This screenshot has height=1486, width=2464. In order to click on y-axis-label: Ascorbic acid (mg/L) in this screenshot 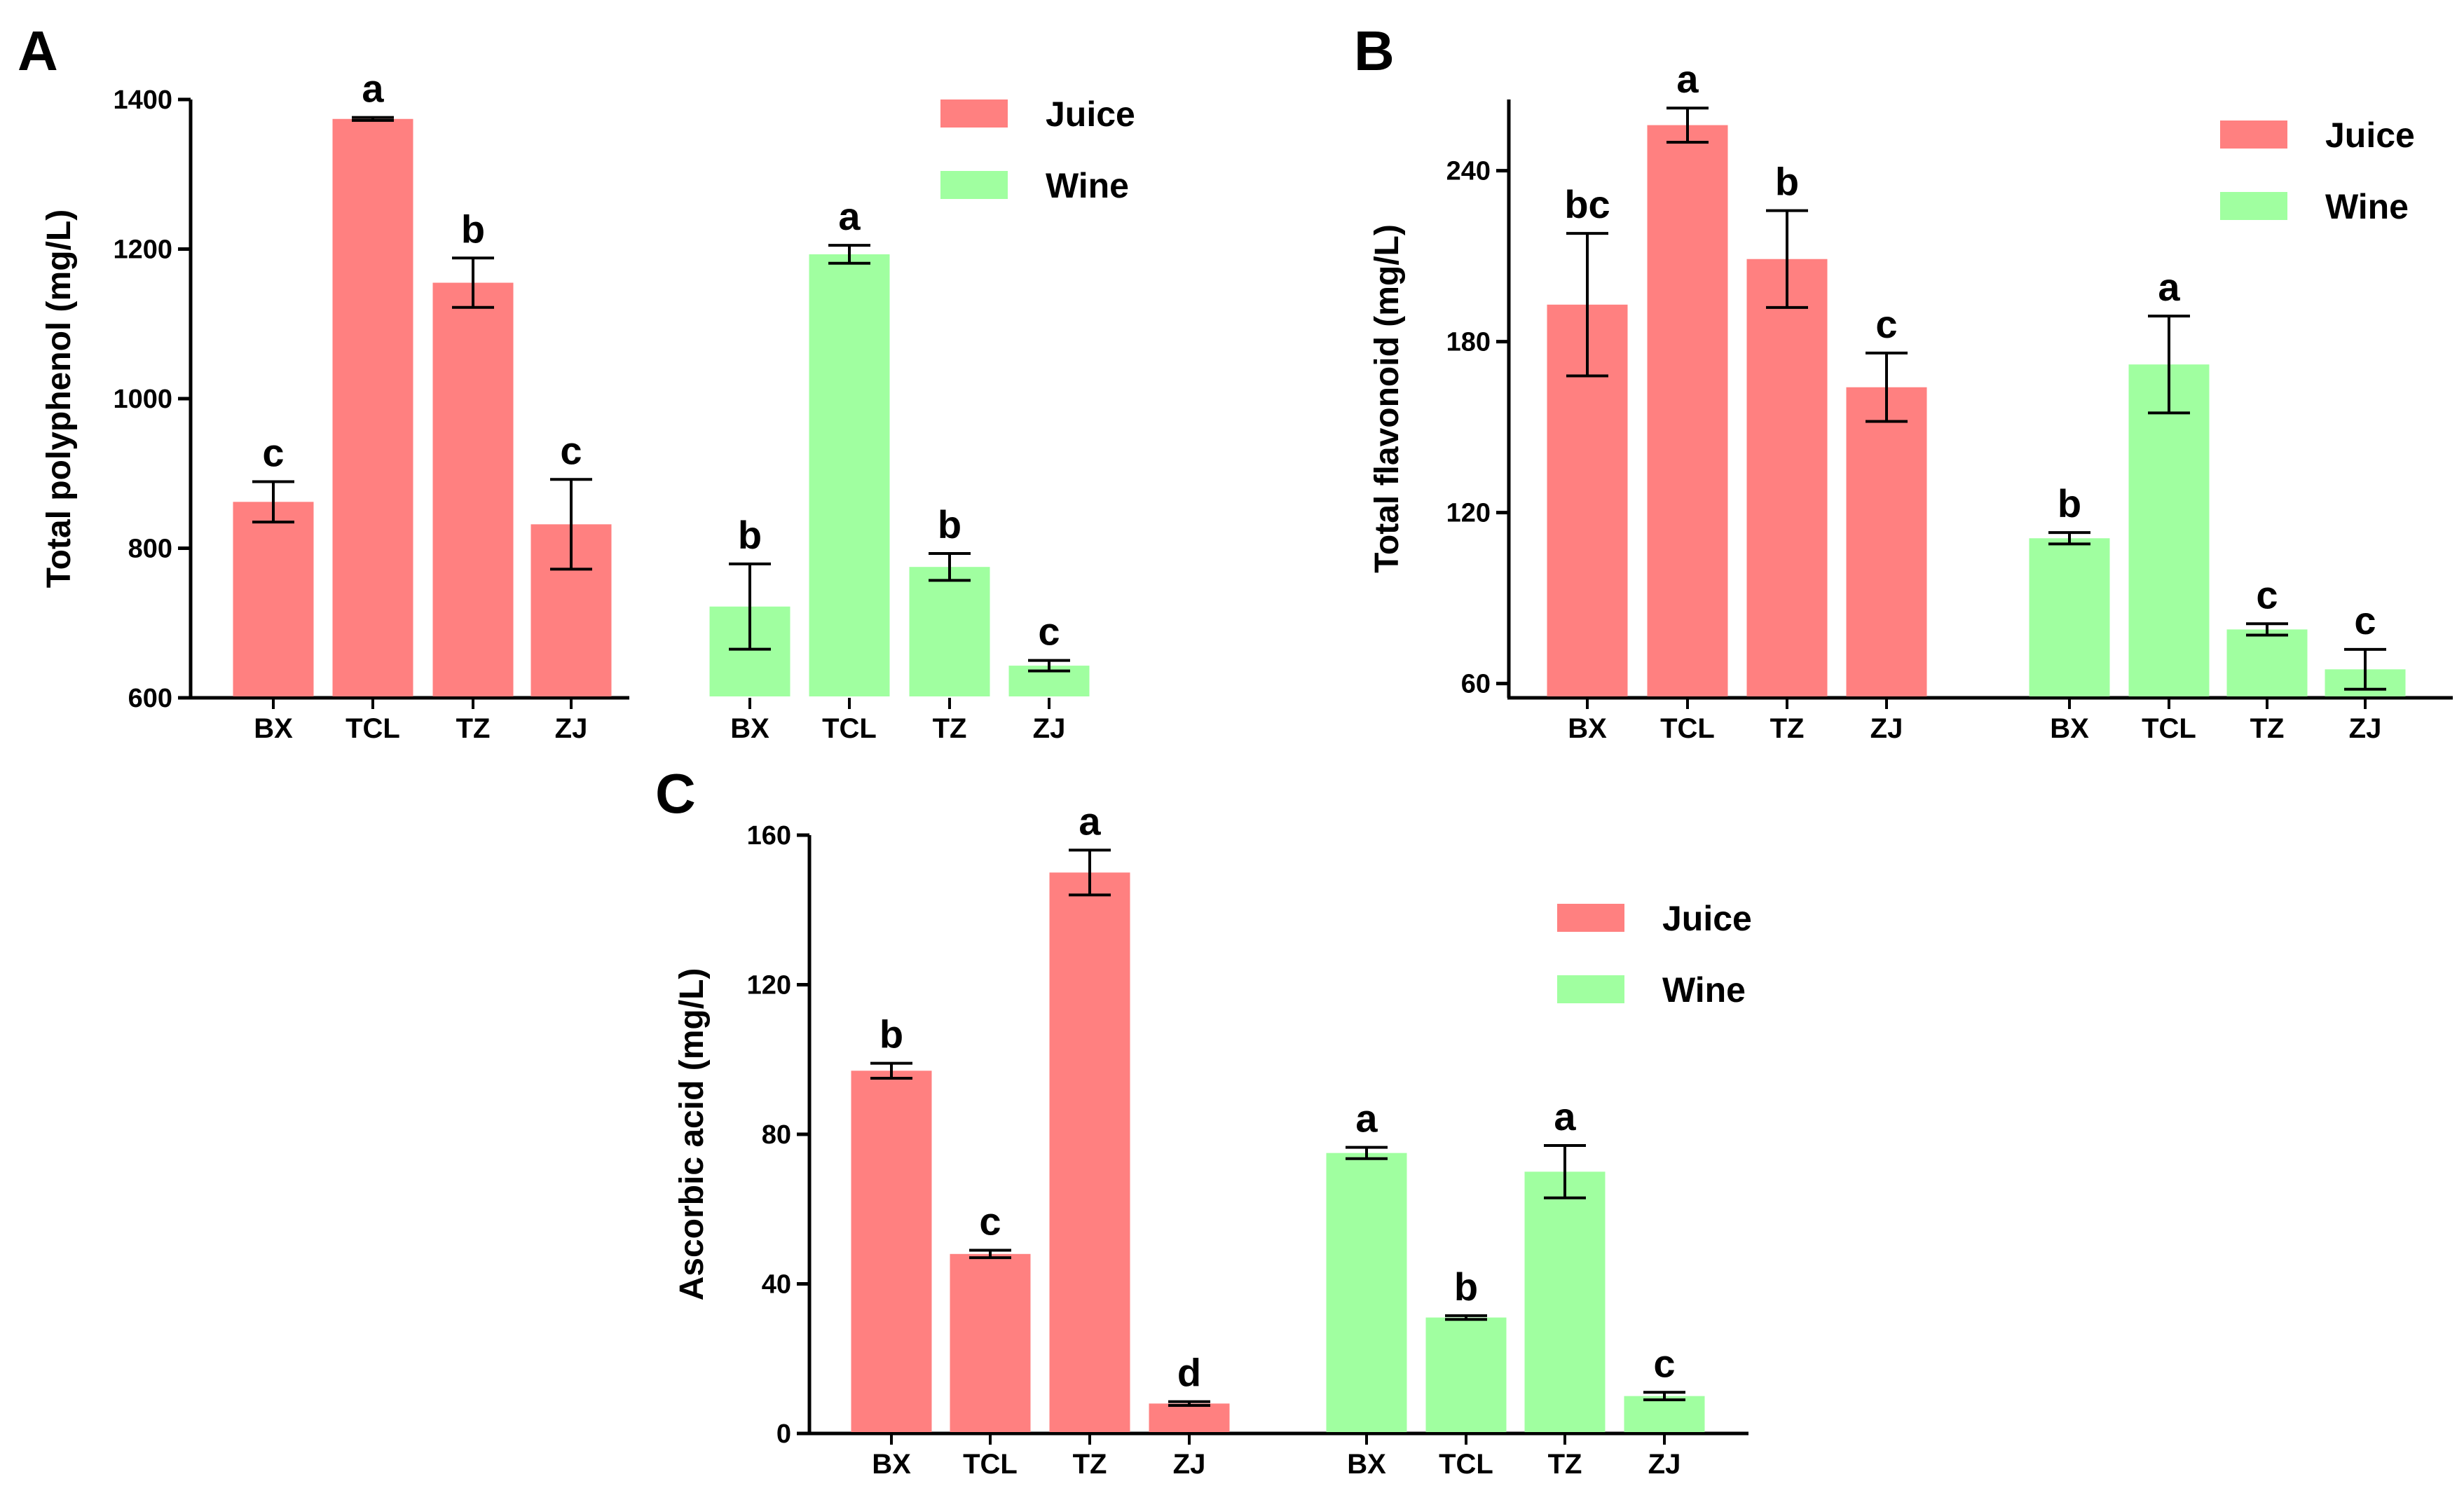, I will do `click(692, 1134)`.